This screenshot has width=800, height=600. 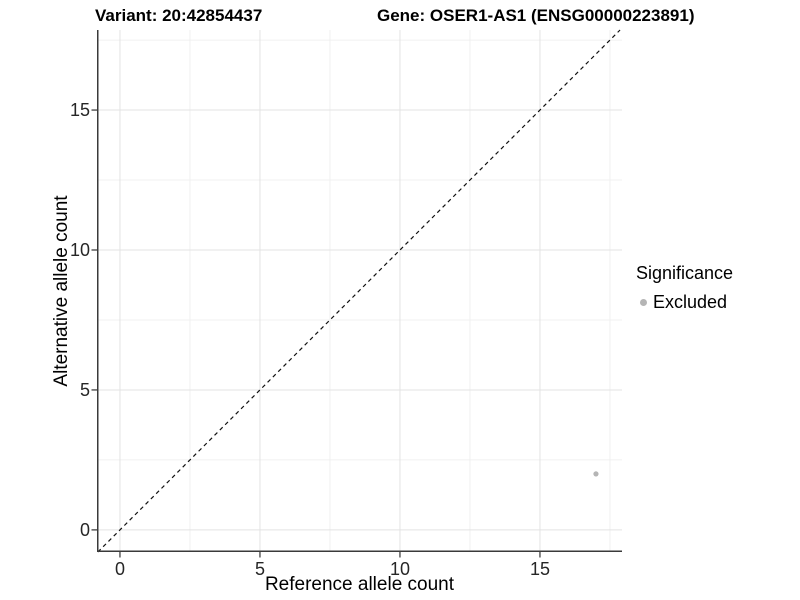 What do you see at coordinates (79, 249) in the screenshot?
I see `y-tick-label: 10` at bounding box center [79, 249].